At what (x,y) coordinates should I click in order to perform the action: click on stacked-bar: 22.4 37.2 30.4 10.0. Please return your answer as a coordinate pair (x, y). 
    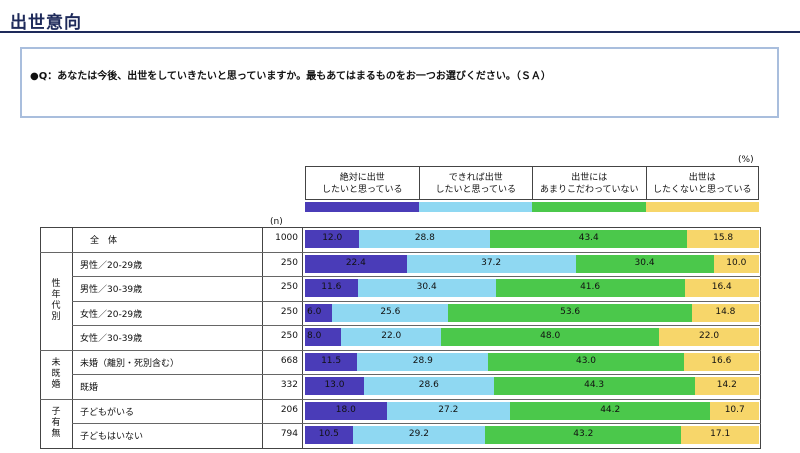
    Looking at the image, I should click on (532, 263).